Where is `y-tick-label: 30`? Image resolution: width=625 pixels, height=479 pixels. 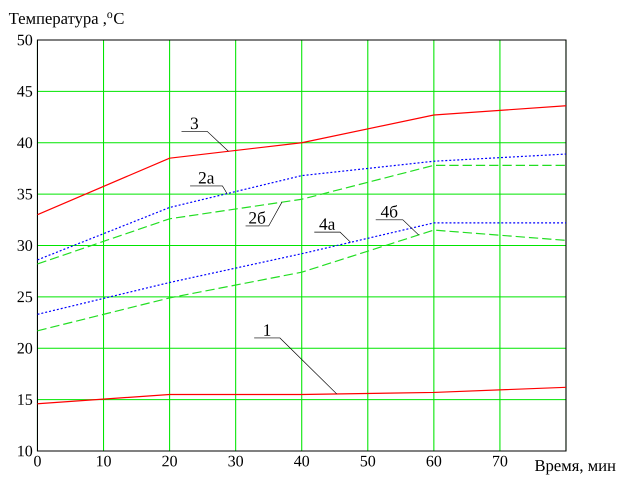 y-tick-label: 30 is located at coordinates (25, 245).